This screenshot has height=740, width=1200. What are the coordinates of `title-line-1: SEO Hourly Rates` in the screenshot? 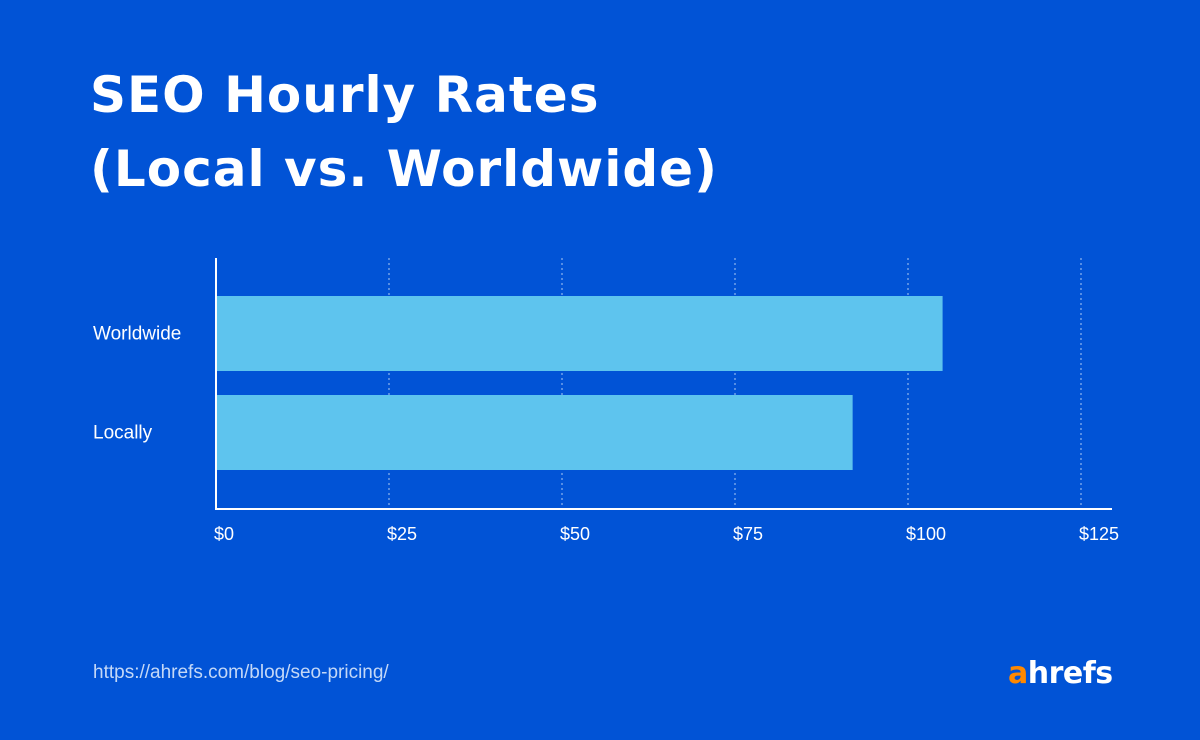 It's located at (345, 95).